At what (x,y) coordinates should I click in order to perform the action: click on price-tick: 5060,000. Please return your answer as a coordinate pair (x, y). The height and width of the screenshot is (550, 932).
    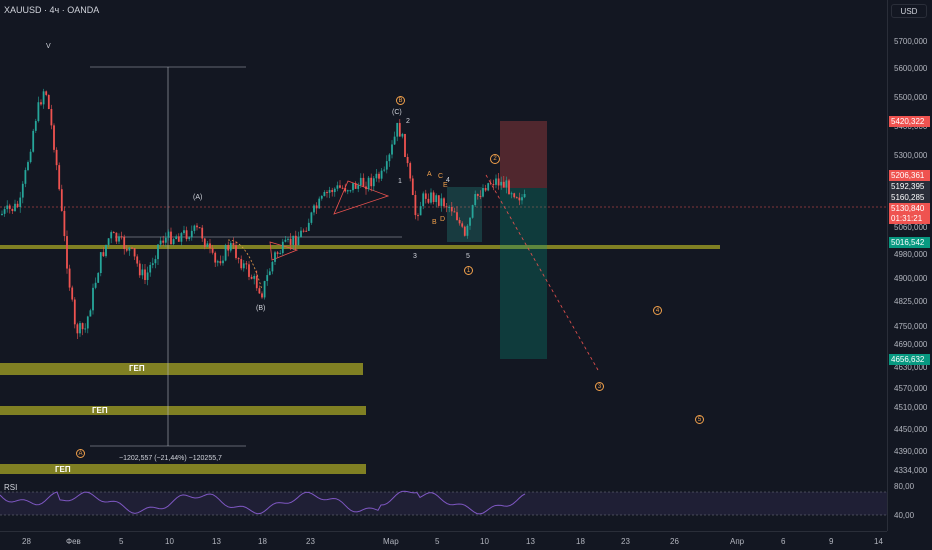
    Looking at the image, I should click on (911, 227).